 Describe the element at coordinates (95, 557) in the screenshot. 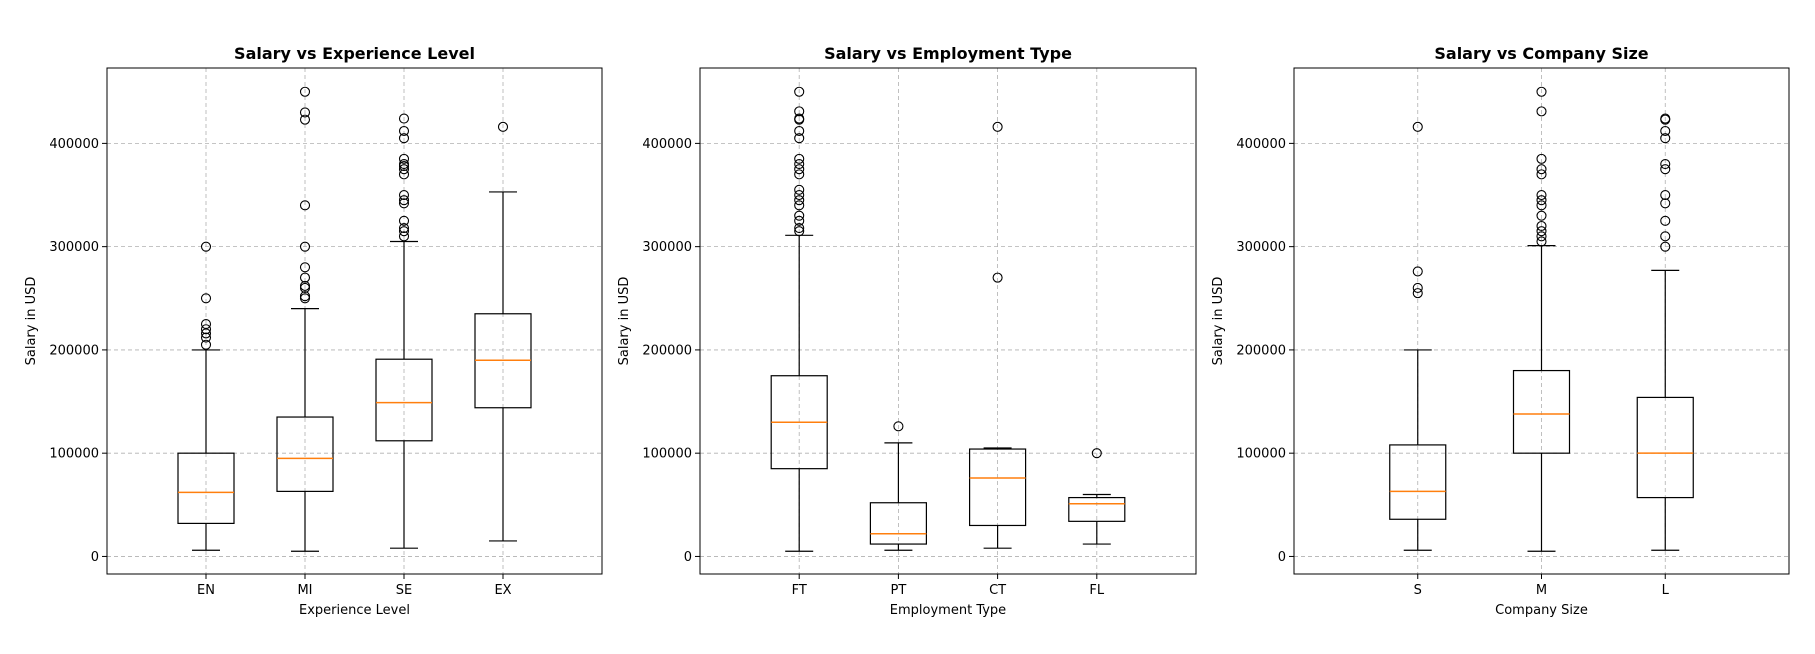

I see `y-tick-label: 0` at that location.